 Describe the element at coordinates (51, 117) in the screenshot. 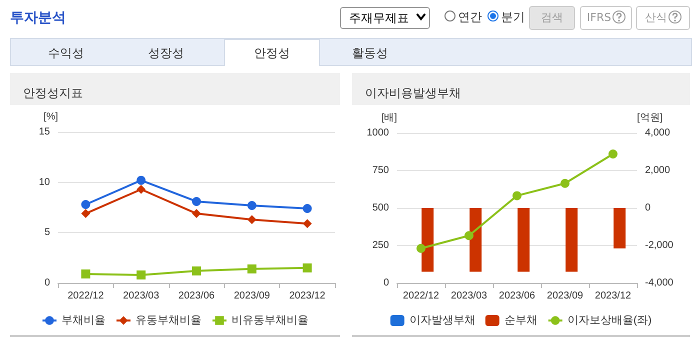

I see `y-axis-title: [%]` at that location.